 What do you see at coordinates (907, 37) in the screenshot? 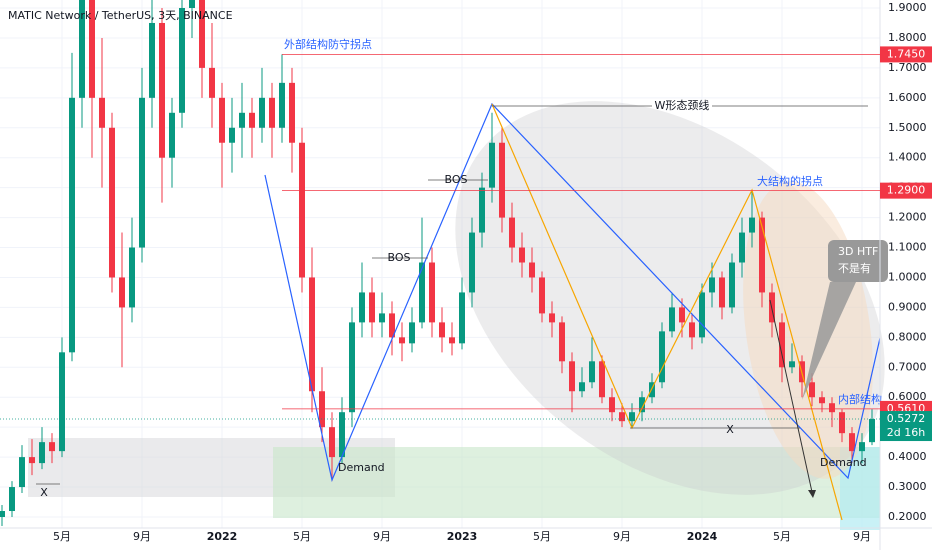
I see `y-tick-label: 1.8000` at bounding box center [907, 37].